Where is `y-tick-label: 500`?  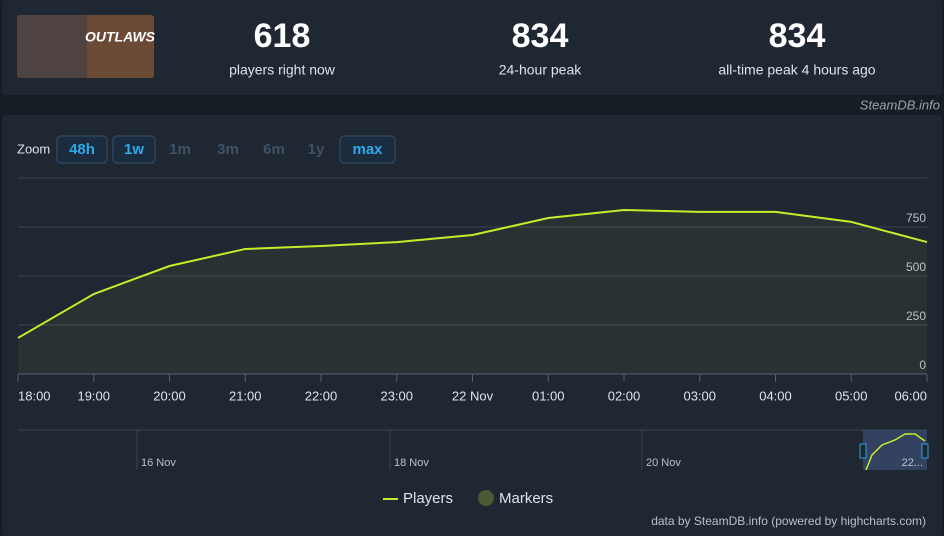 y-tick-label: 500 is located at coordinates (916, 267).